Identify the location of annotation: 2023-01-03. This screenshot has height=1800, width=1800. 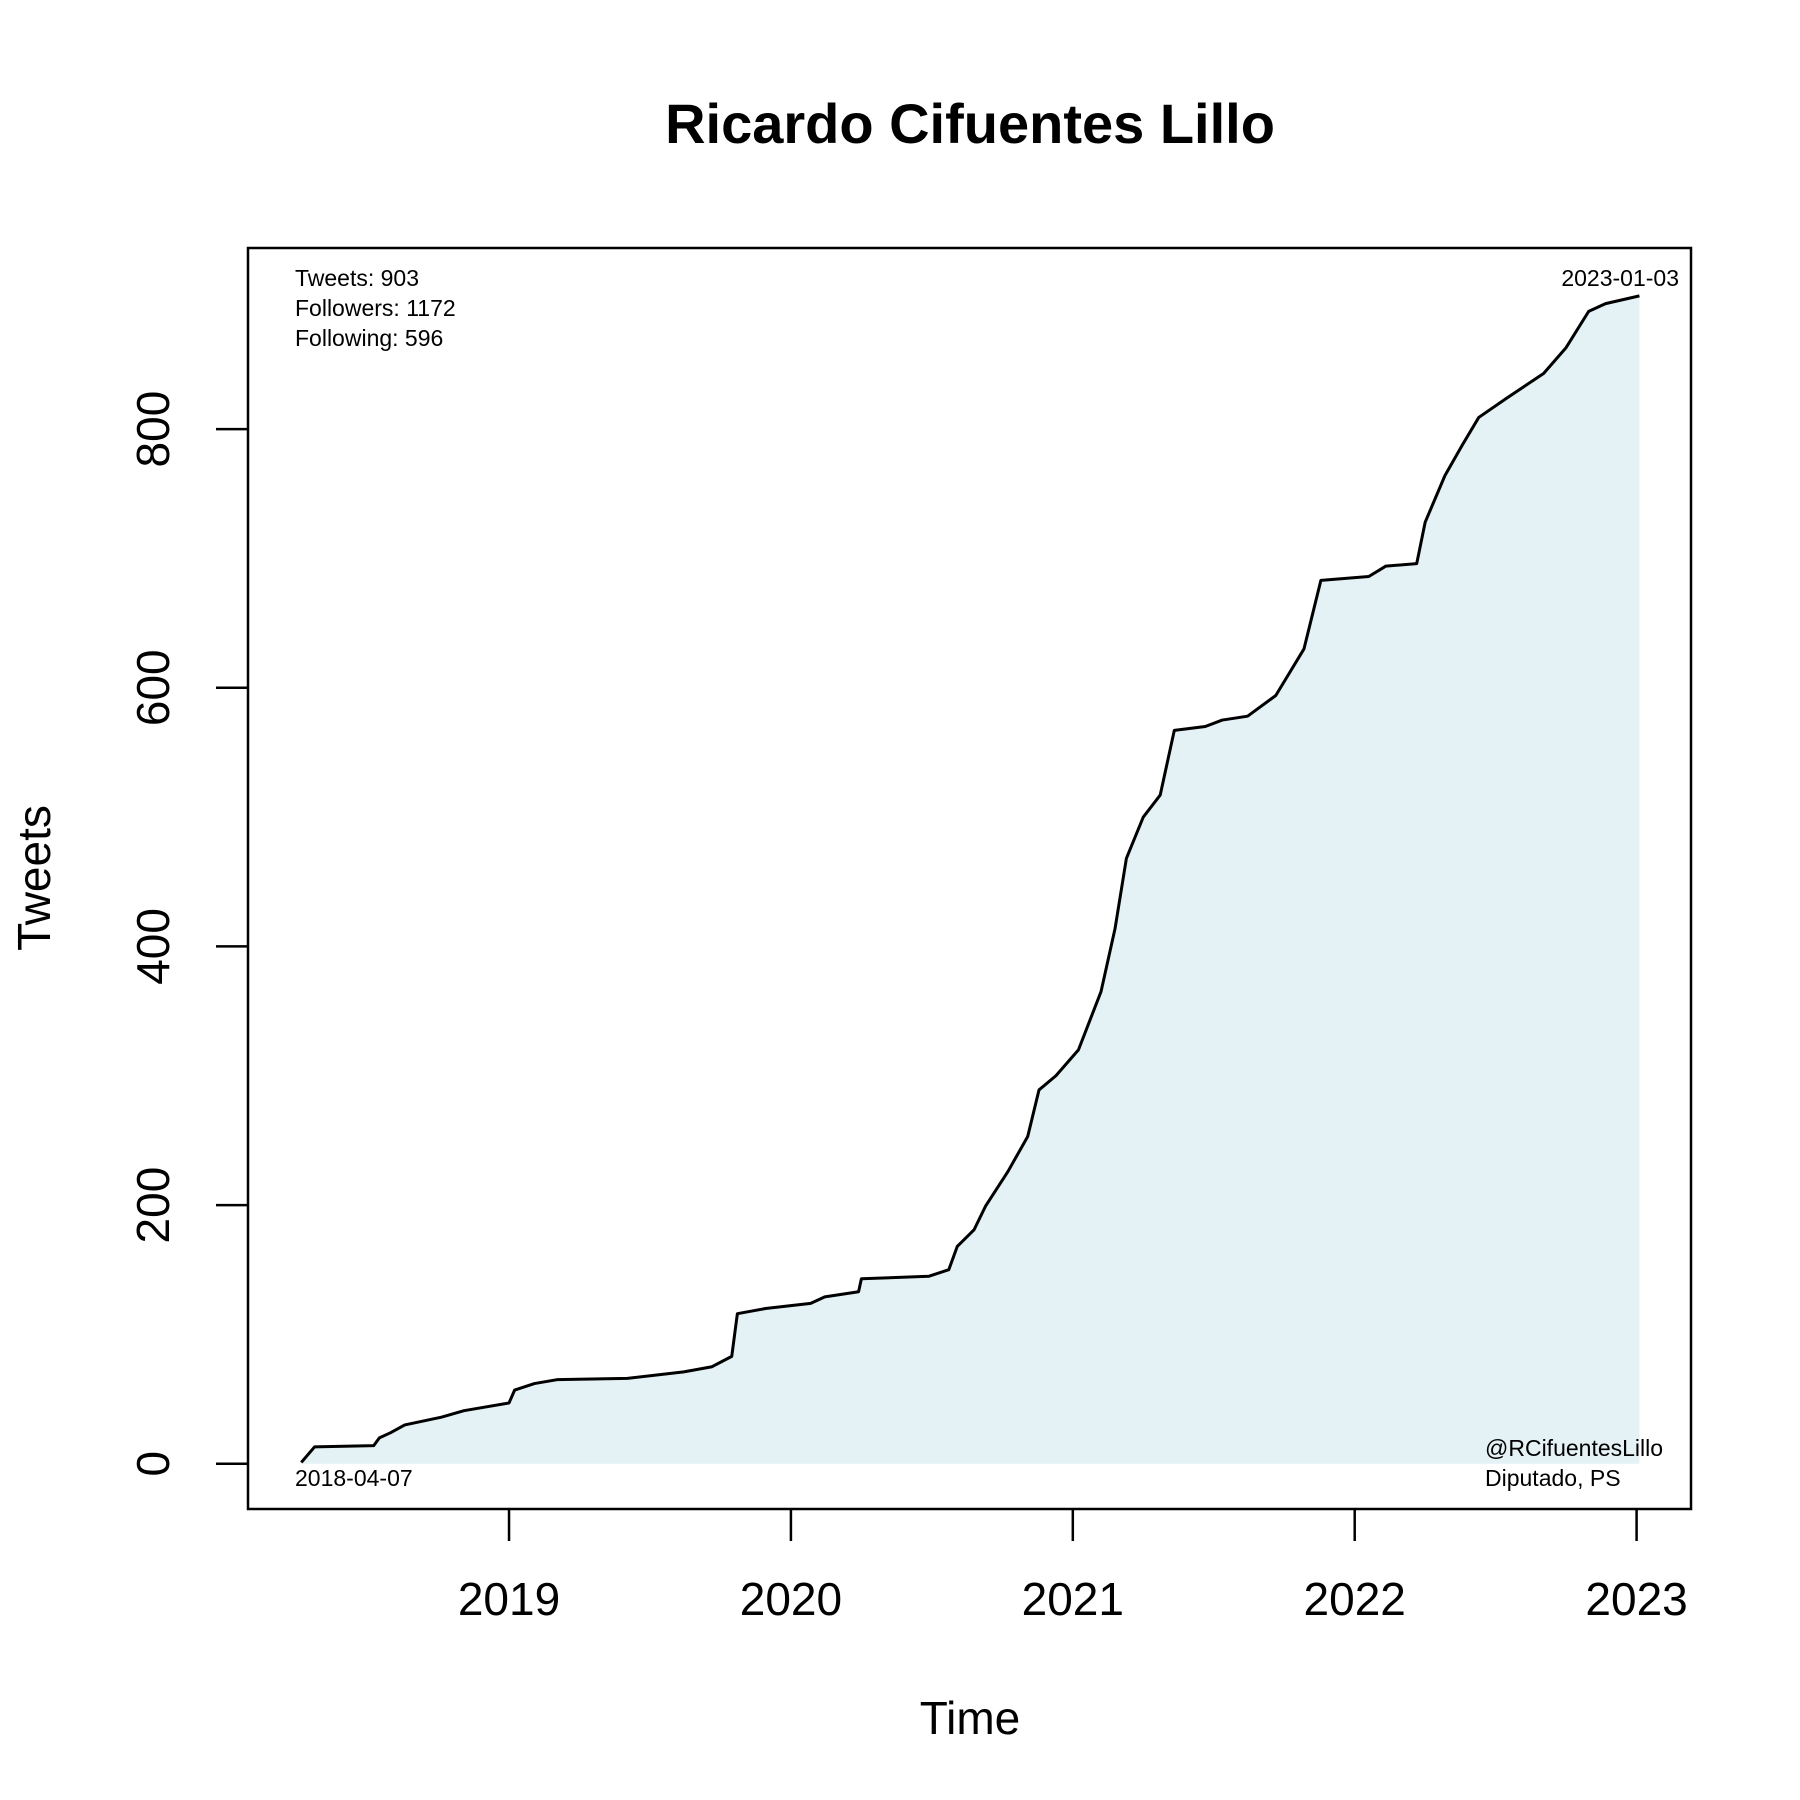
(1620, 278).